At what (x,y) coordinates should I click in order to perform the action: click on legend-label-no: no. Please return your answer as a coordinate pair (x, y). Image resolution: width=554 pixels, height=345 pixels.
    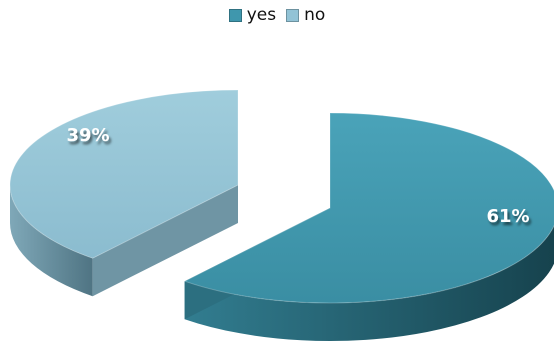
    Looking at the image, I should click on (315, 15).